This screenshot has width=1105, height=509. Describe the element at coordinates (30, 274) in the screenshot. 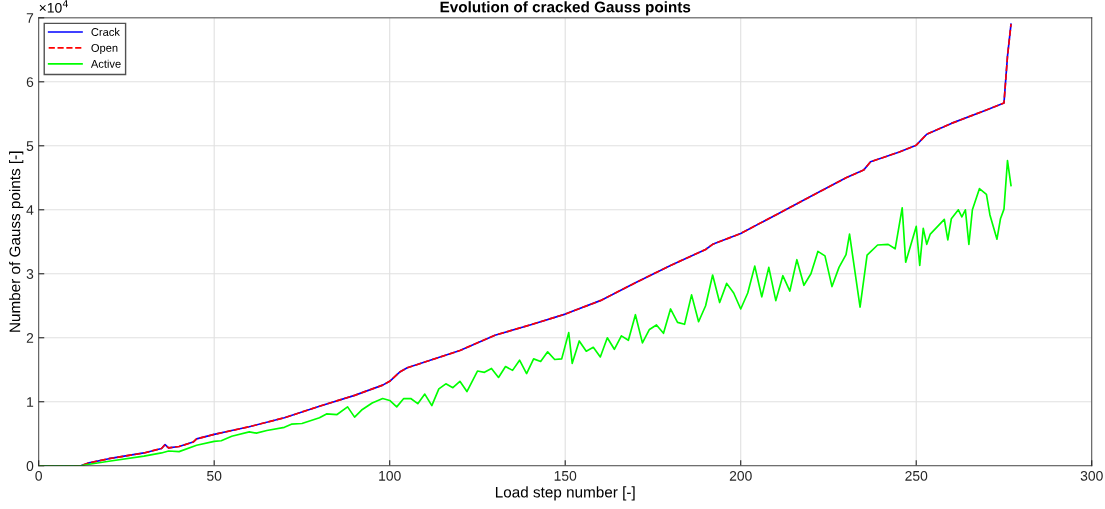

I see `y-tick-label: 3` at that location.